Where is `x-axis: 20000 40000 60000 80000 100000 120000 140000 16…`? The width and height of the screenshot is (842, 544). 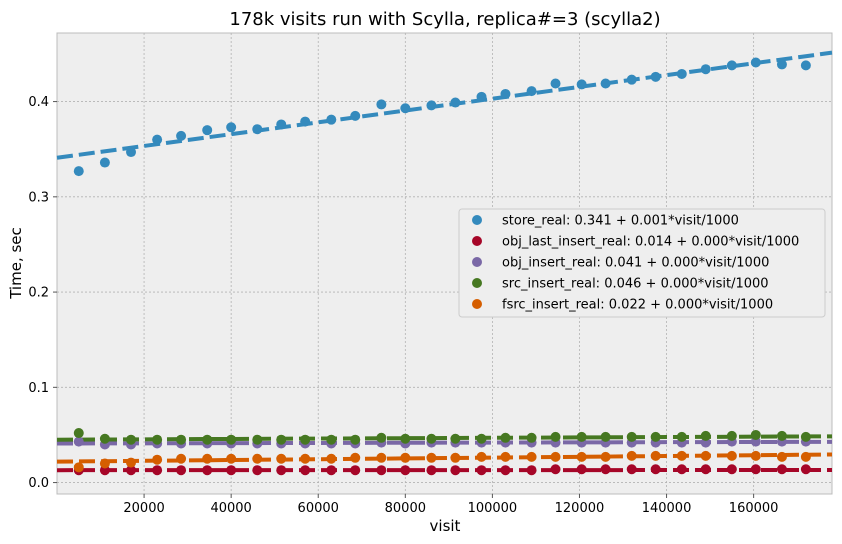
x-axis: 20000 40000 60000 80000 100000 120000 140000 16… is located at coordinates (450, 505).